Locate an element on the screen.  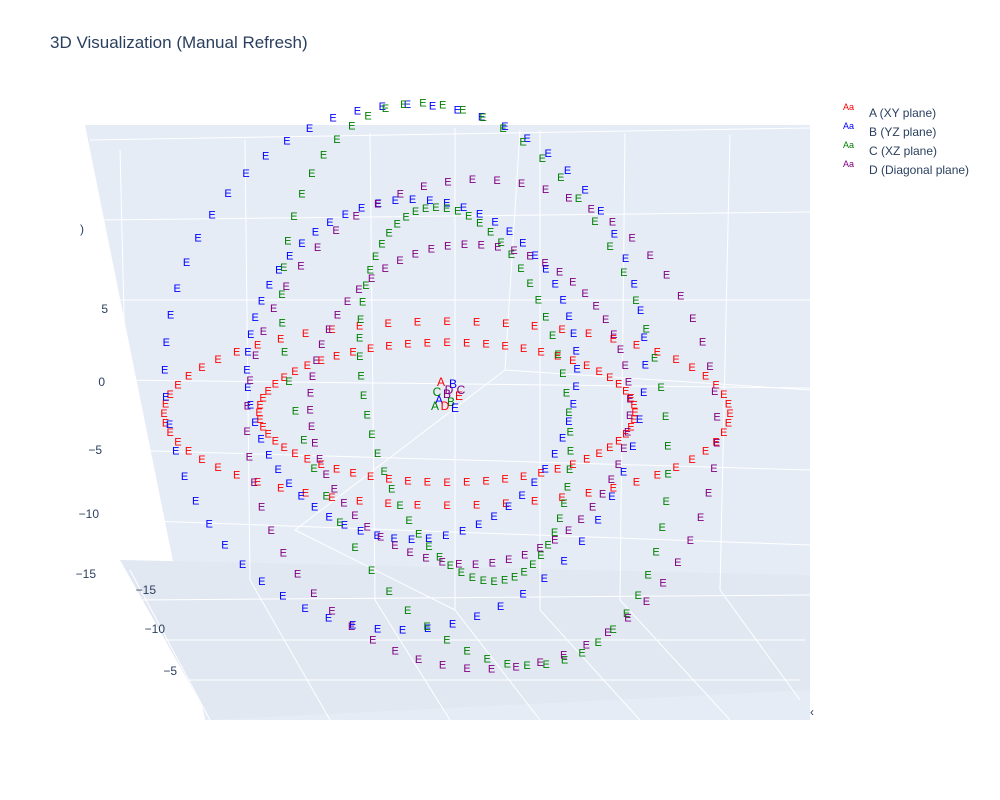
y-tick-label: −5 is located at coordinates (170, 671).